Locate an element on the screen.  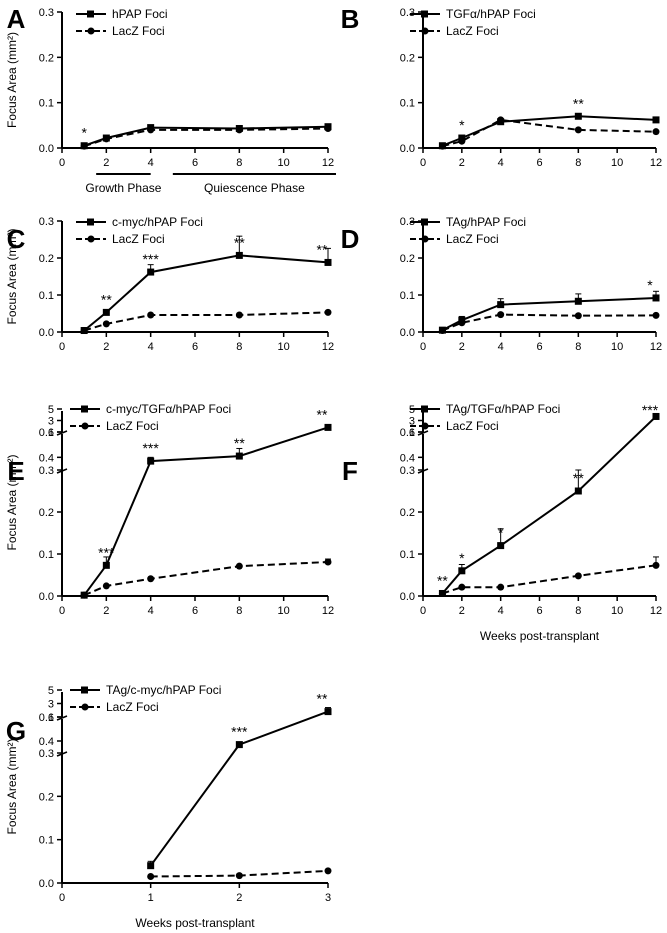
panel-letter: A is located at coordinates (16, 19).